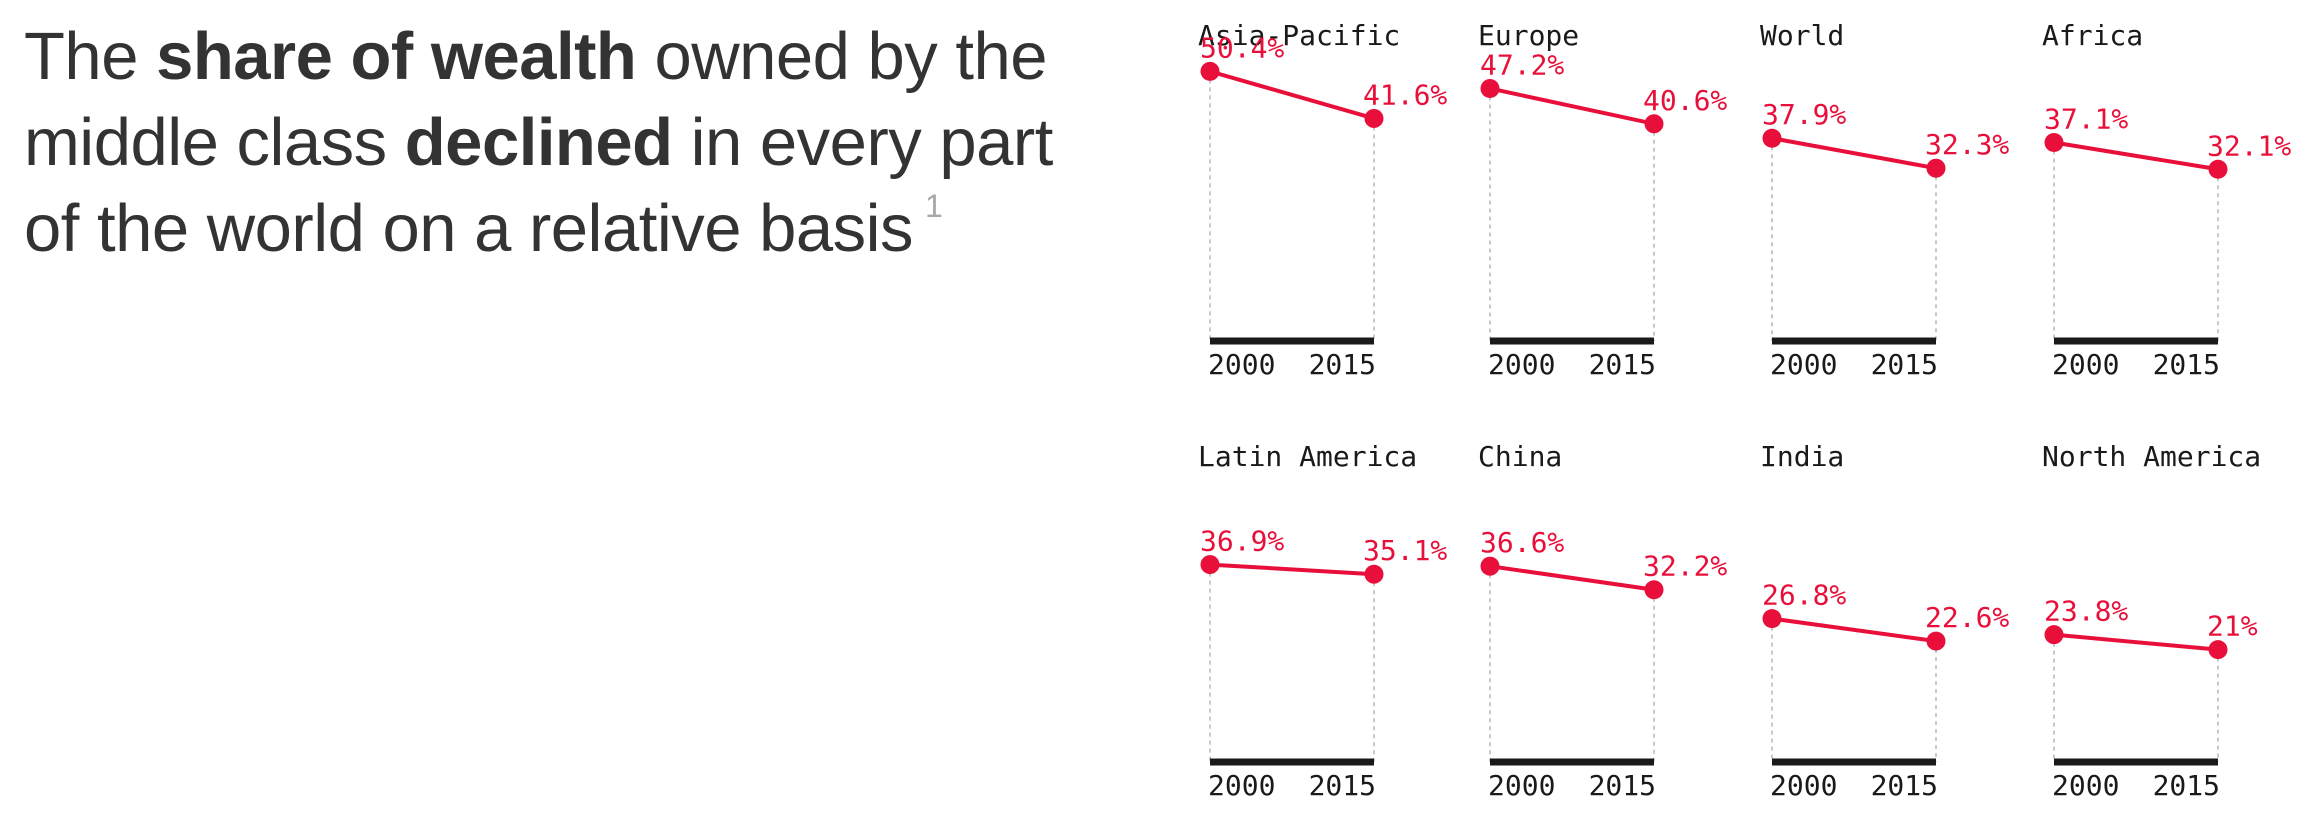 This screenshot has height=819, width=2306. What do you see at coordinates (1405, 94) in the screenshot?
I see `value-label: 41.6%` at bounding box center [1405, 94].